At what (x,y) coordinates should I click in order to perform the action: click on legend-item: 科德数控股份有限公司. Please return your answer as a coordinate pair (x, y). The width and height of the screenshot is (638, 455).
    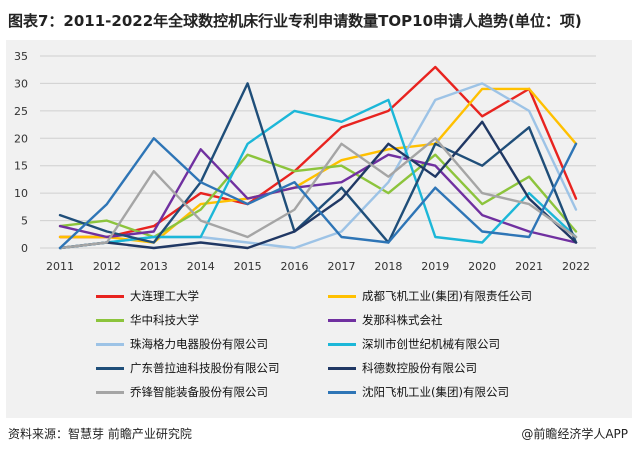
    Looking at the image, I should click on (462, 368).